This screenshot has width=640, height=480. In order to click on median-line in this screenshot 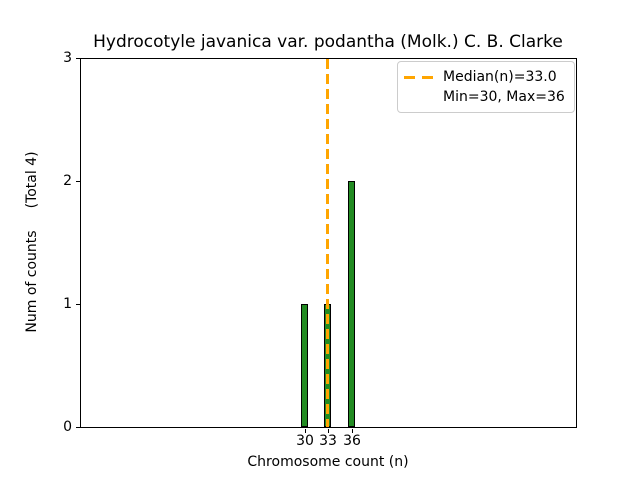, I will do `click(327, 243)`.